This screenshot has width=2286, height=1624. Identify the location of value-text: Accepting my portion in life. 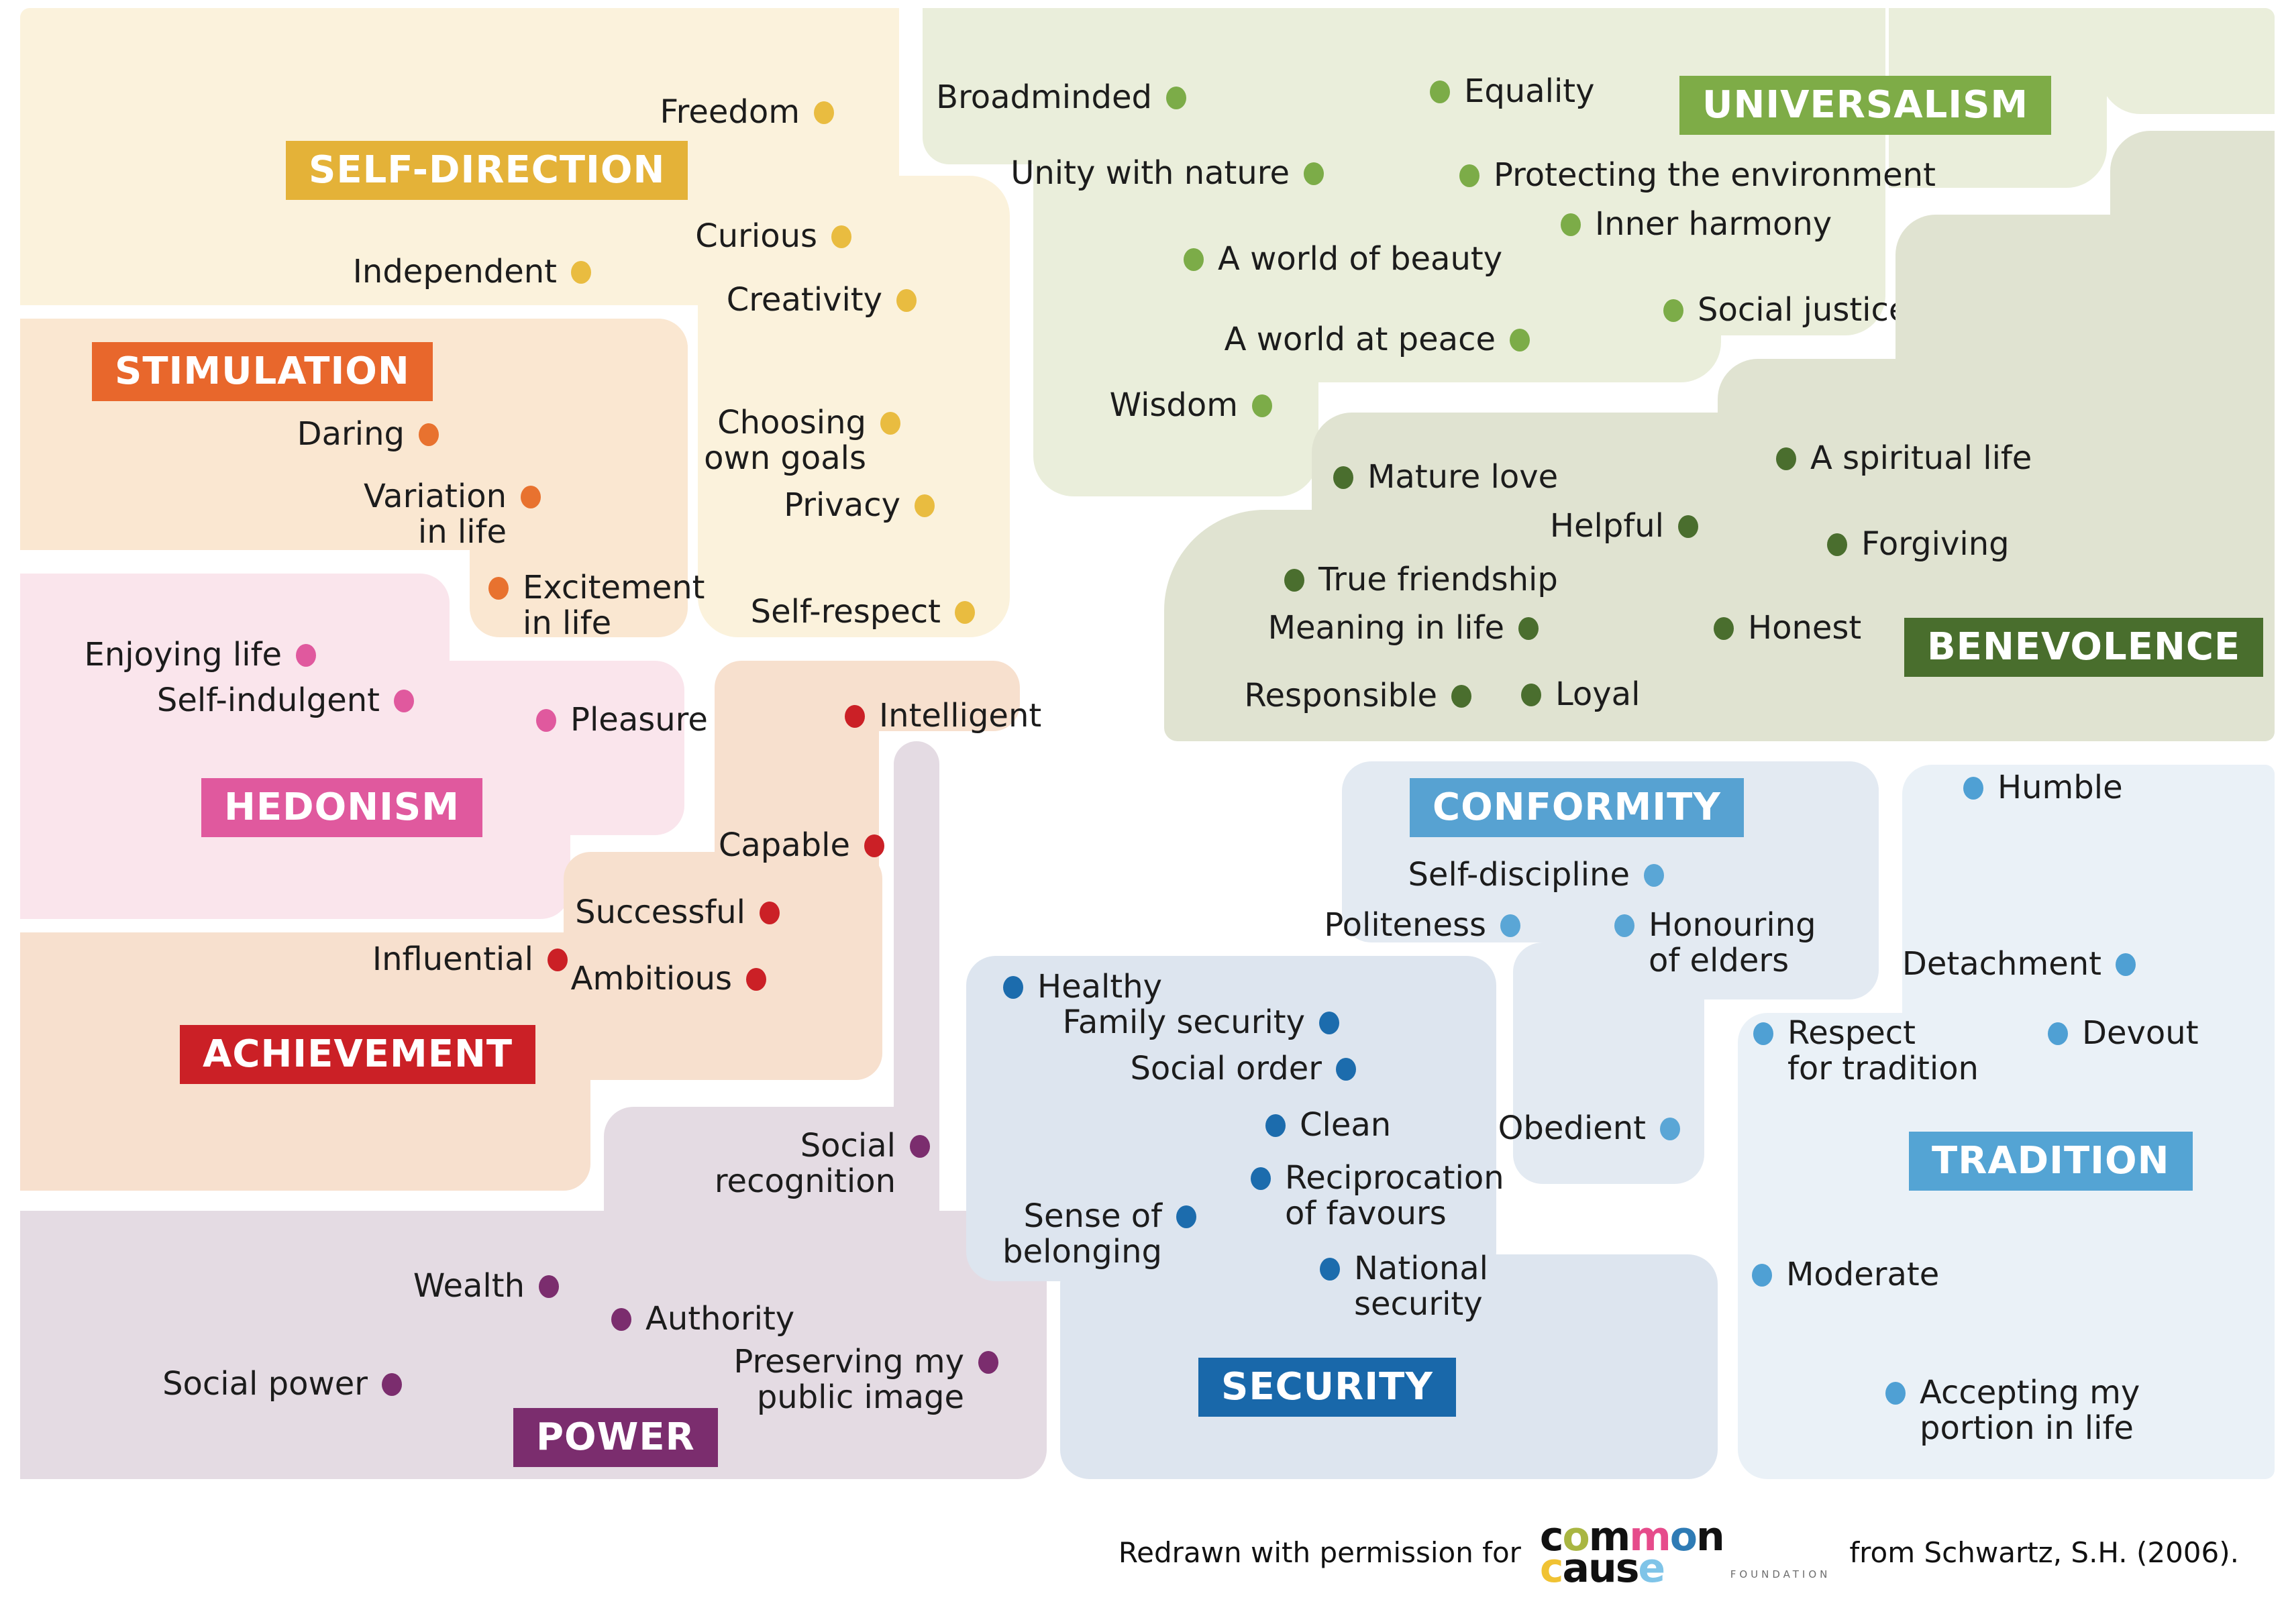
(2030, 1410).